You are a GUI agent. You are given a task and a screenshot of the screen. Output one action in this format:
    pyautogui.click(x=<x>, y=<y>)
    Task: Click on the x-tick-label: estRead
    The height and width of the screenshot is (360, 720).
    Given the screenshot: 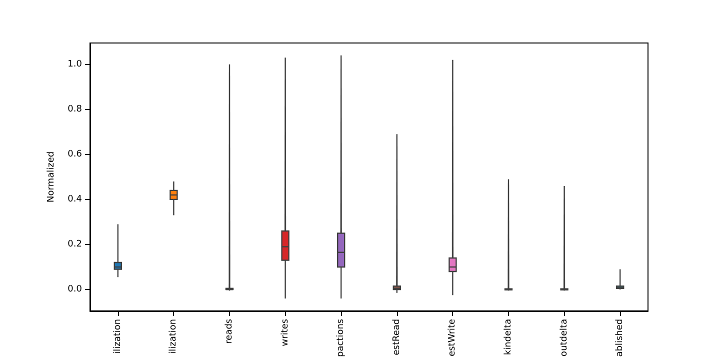 What is the action you would take?
    pyautogui.click(x=397, y=337)
    